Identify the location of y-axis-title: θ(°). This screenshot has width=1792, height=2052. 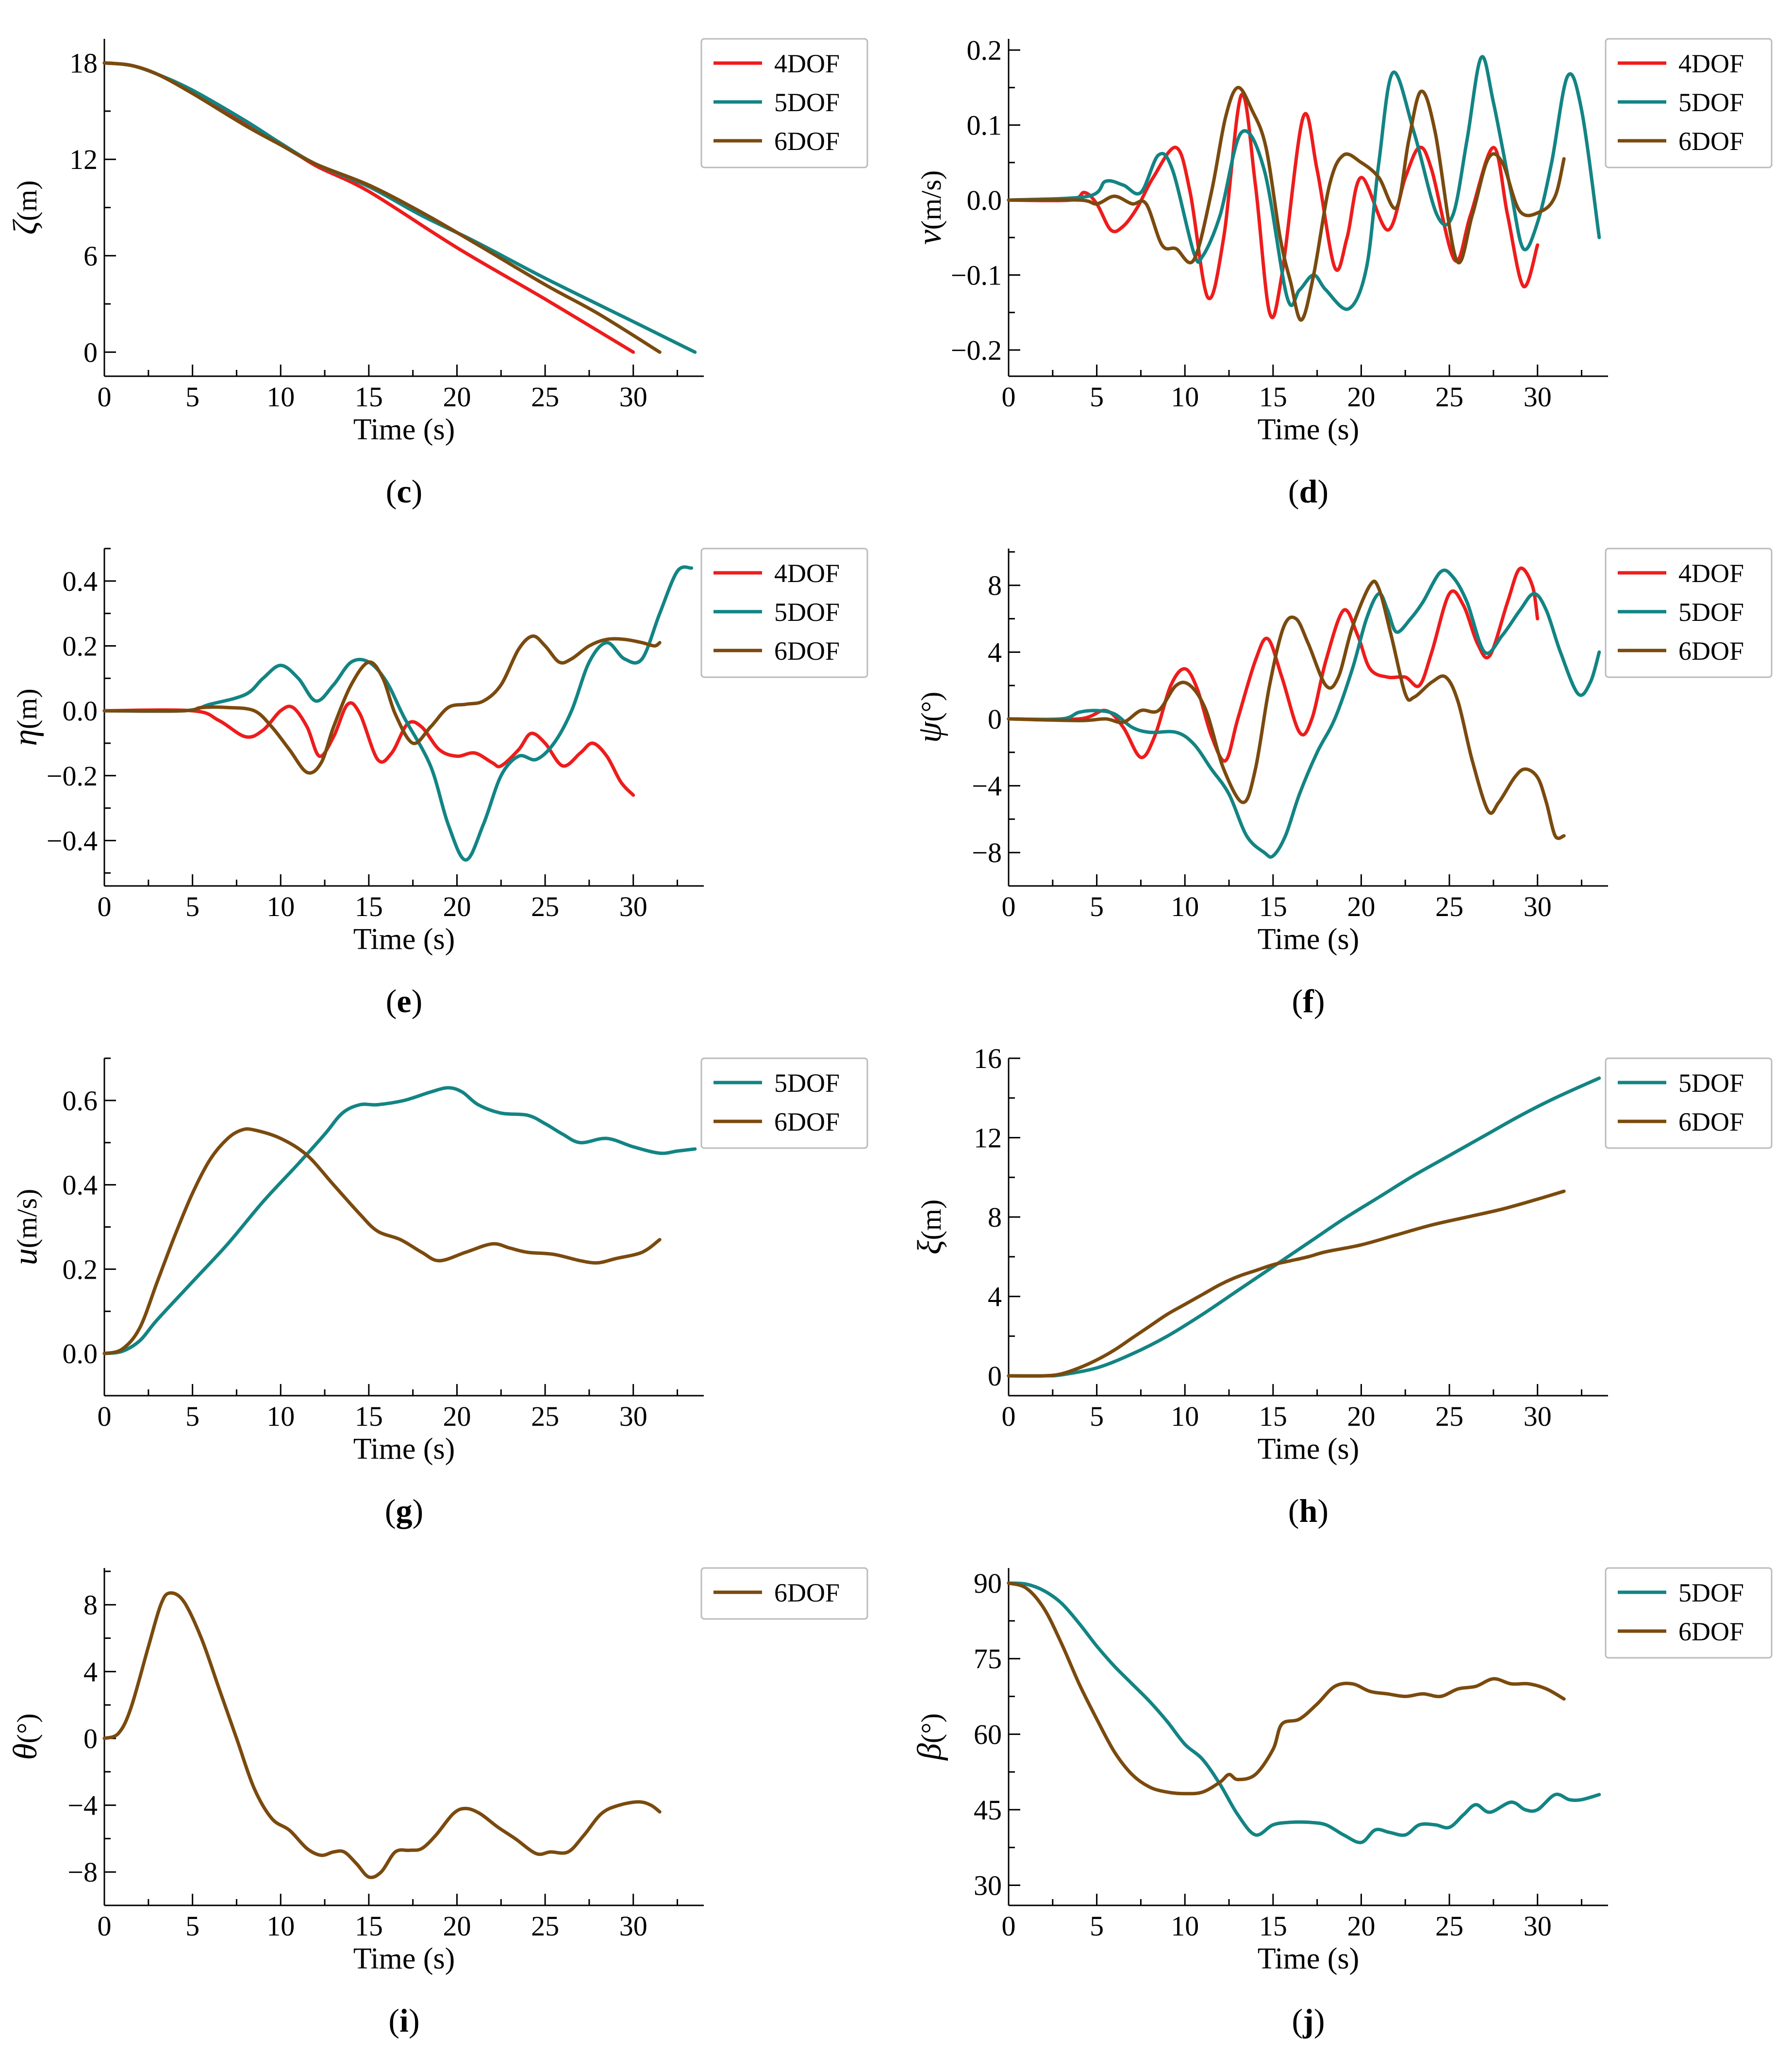
(26, 1737).